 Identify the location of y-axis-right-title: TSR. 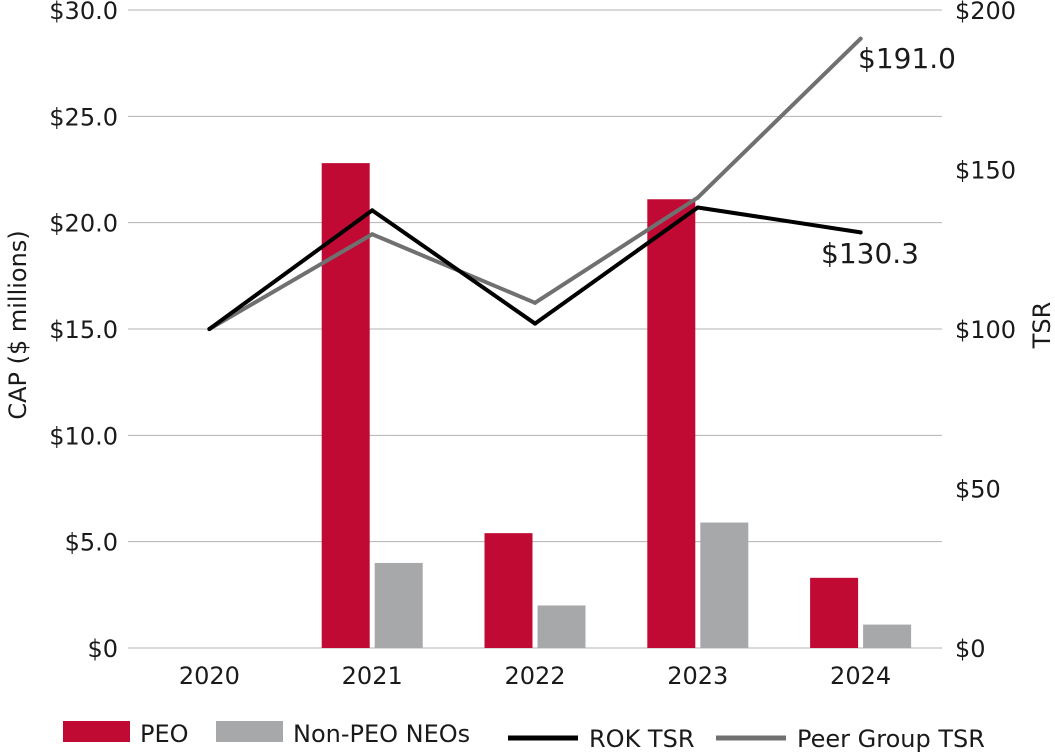
(1041, 326).